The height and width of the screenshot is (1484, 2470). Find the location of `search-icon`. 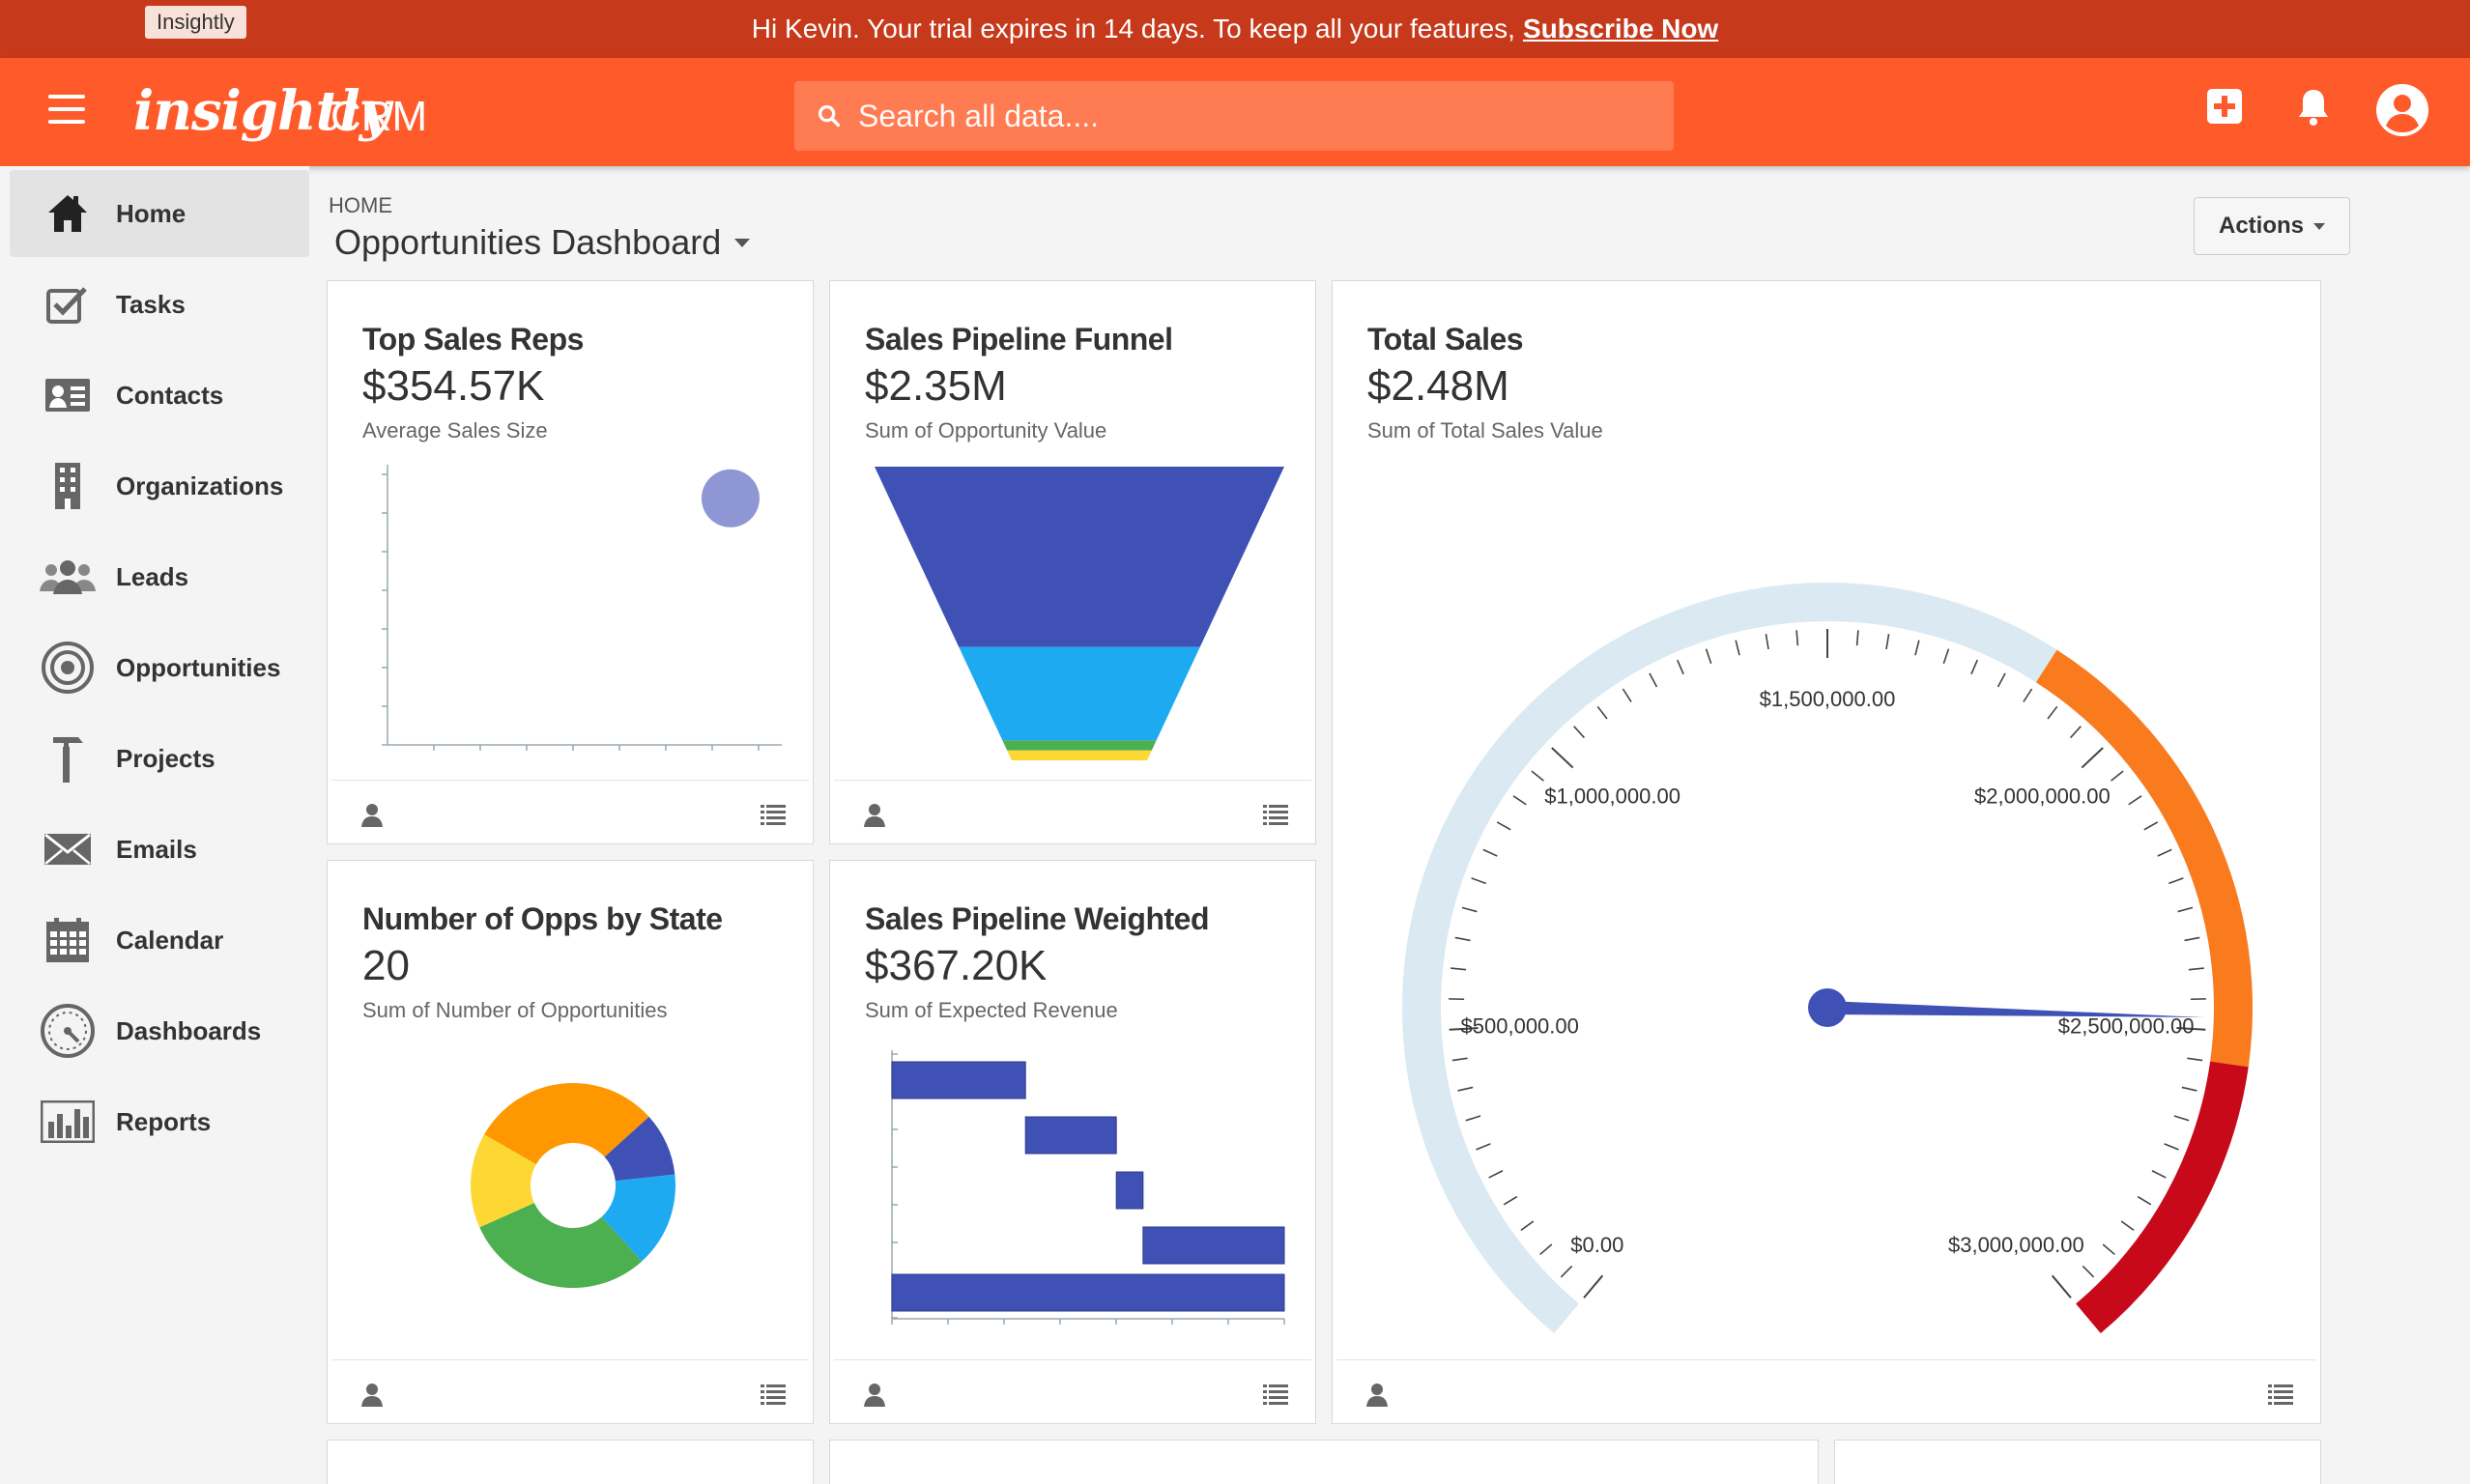

search-icon is located at coordinates (830, 117).